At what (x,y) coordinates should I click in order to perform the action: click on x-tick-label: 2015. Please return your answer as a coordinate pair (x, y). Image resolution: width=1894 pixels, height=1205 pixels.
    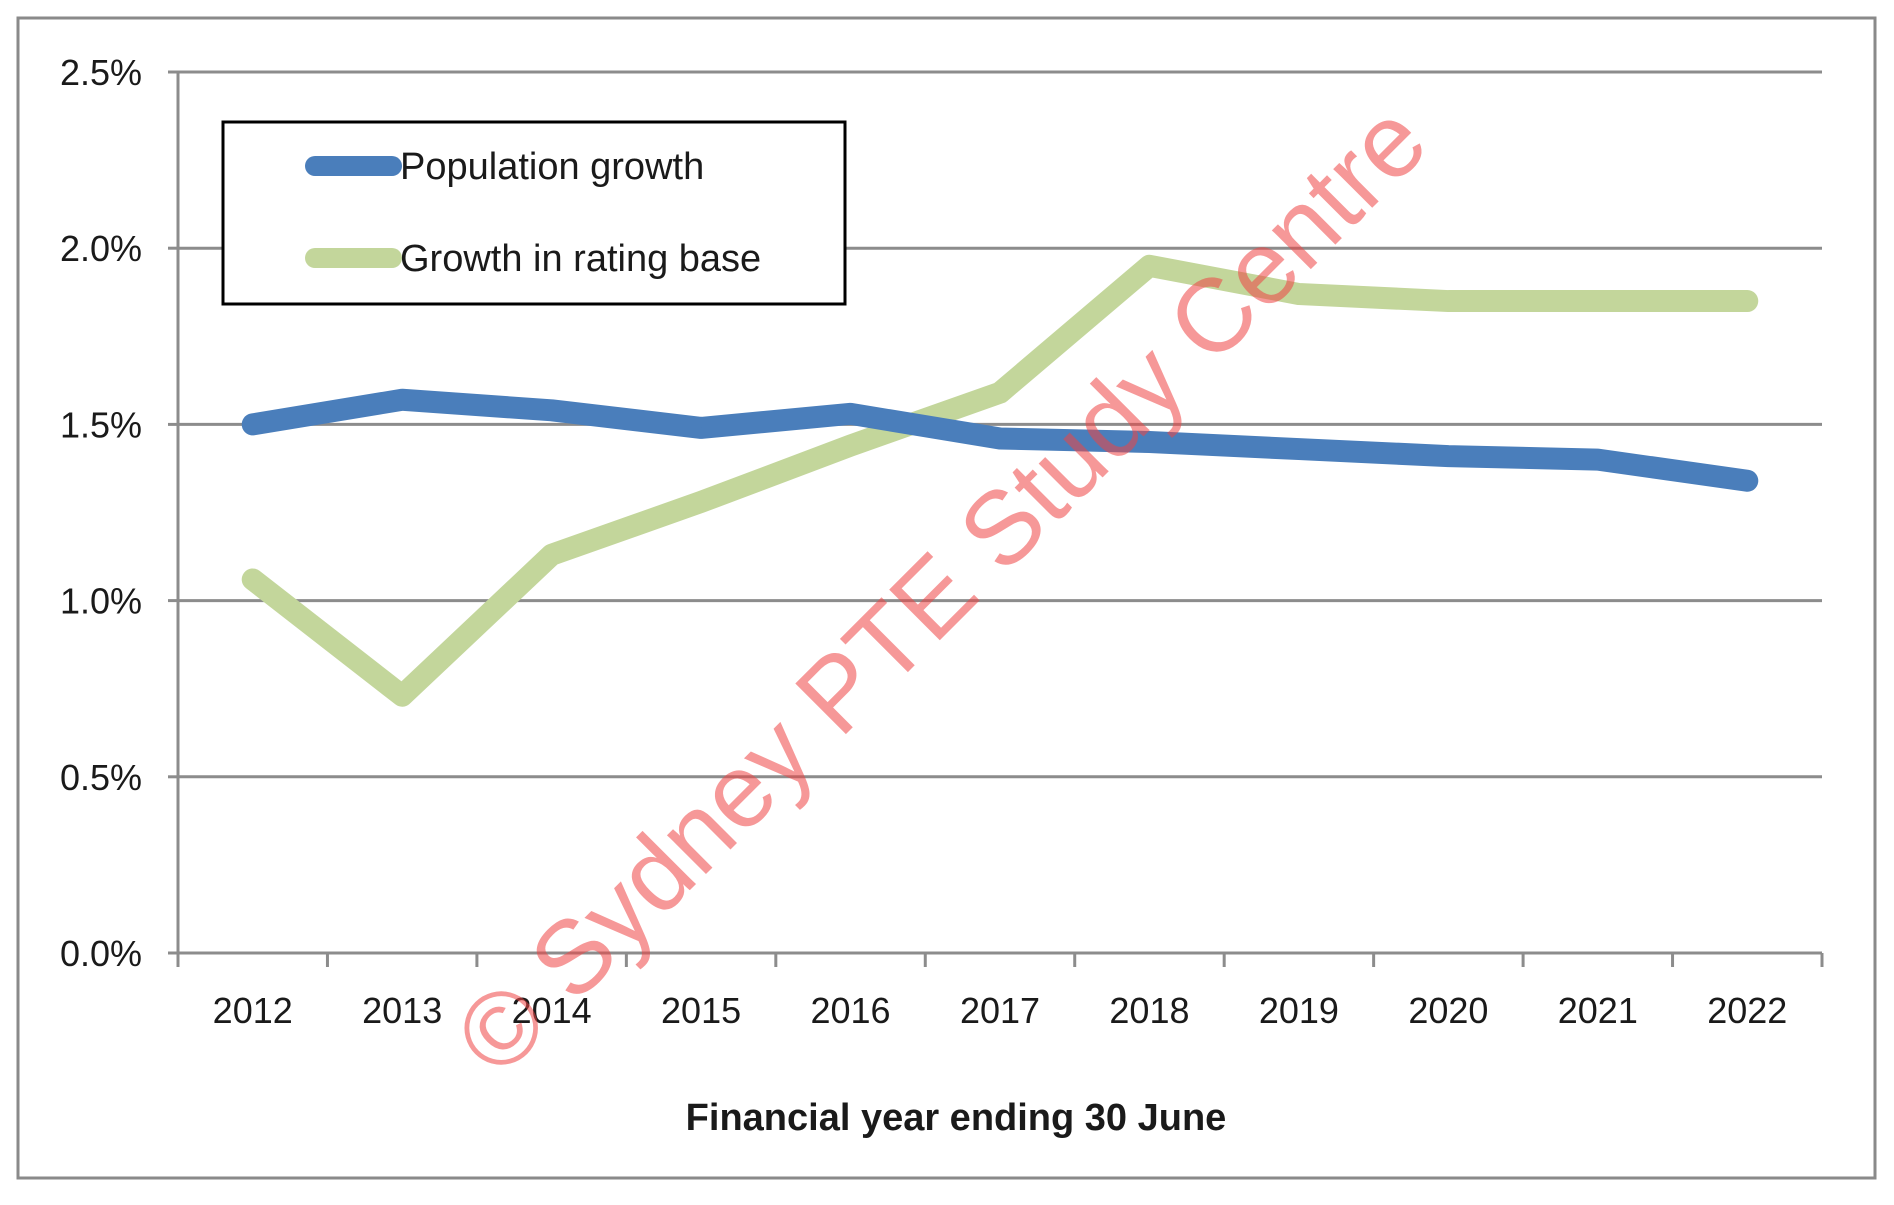
    Looking at the image, I should click on (701, 1010).